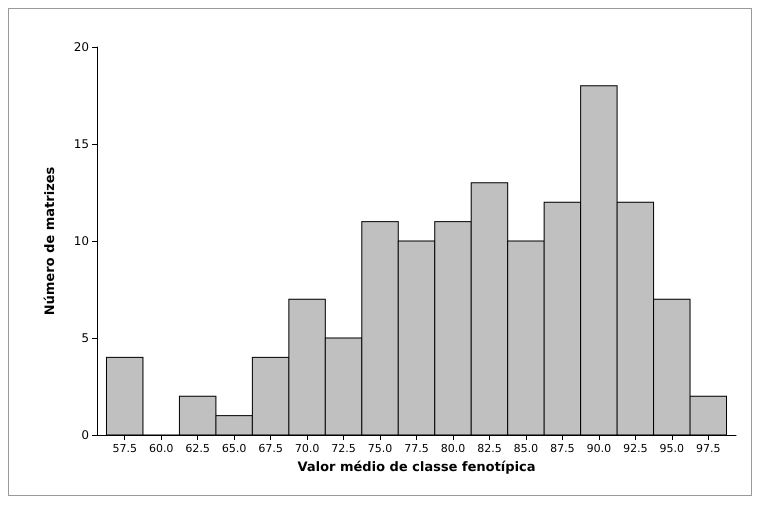  Describe the element at coordinates (85, 338) in the screenshot. I see `y-tick-label: 5` at that location.